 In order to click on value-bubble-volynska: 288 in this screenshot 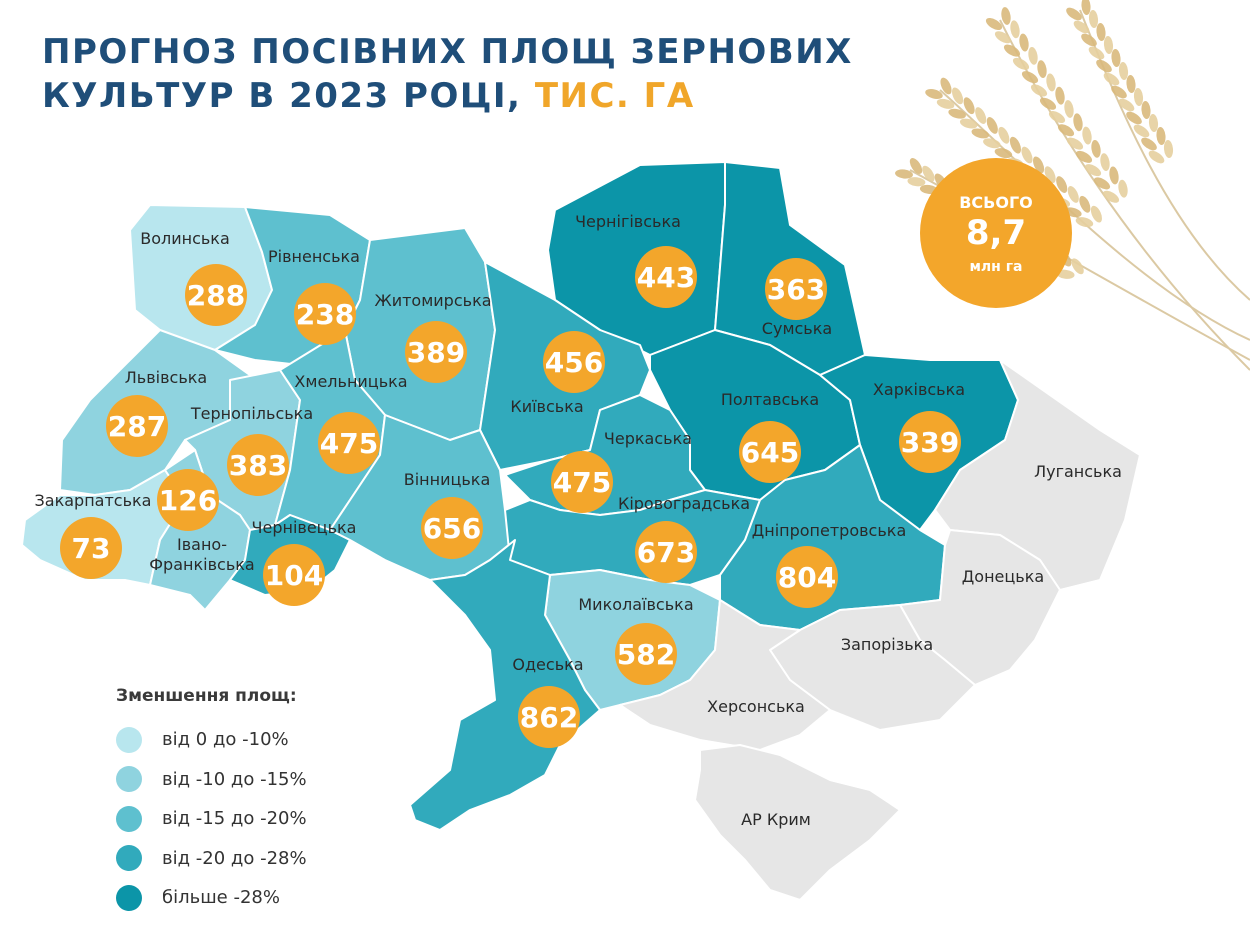, I will do `click(216, 295)`.